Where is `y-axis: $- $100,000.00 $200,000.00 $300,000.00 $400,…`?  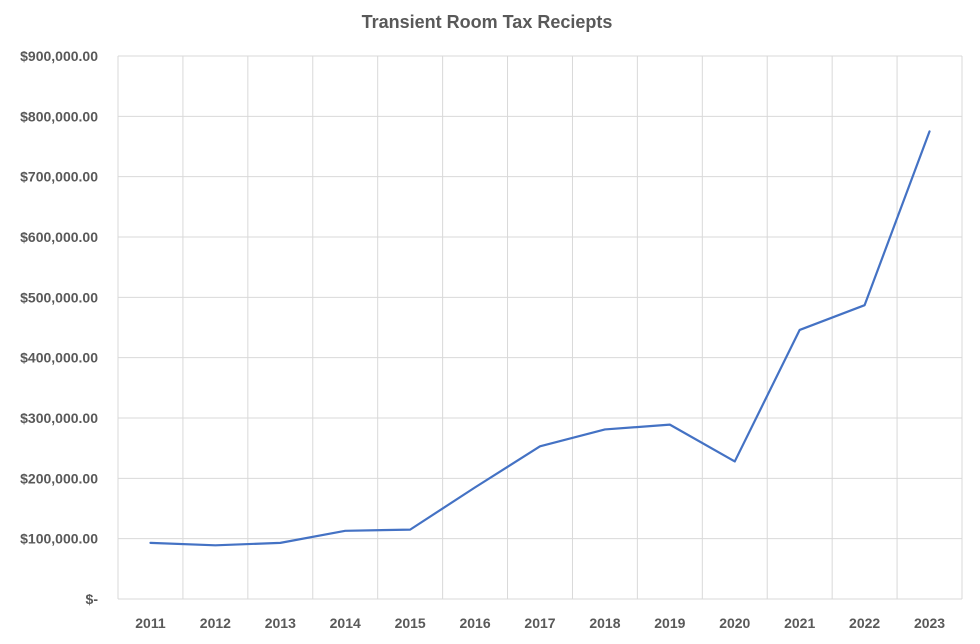
y-axis: $- $100,000.00 $200,000.00 $300,000.00 $400,… is located at coordinates (59, 327).